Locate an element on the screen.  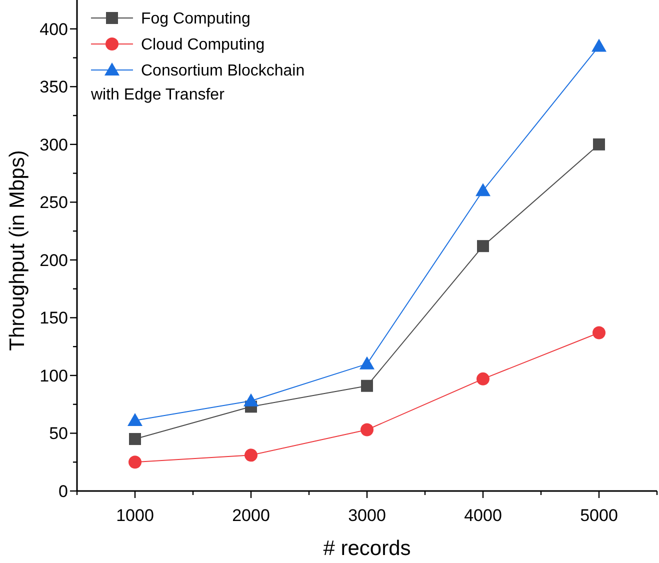
x-tick-label: 5000 is located at coordinates (599, 515).